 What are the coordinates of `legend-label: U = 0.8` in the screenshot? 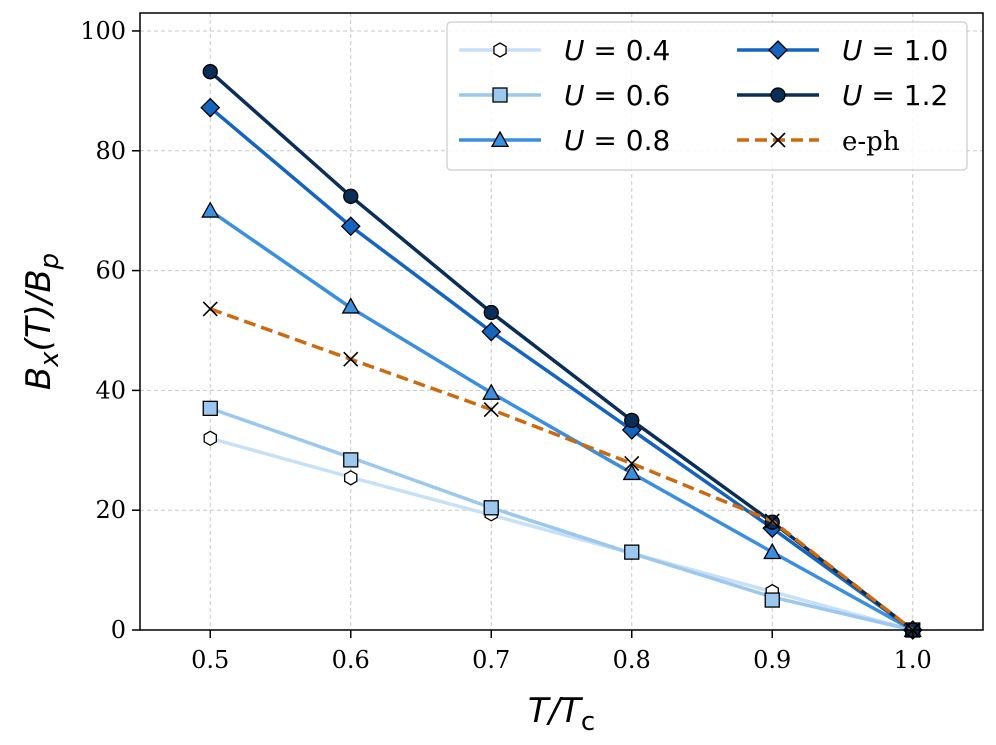 It's located at (617, 140).